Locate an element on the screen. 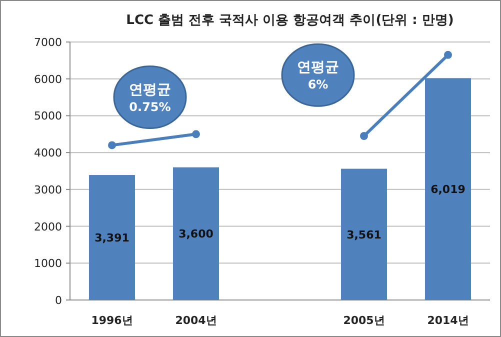  data-label: 3,561 is located at coordinates (364, 235).